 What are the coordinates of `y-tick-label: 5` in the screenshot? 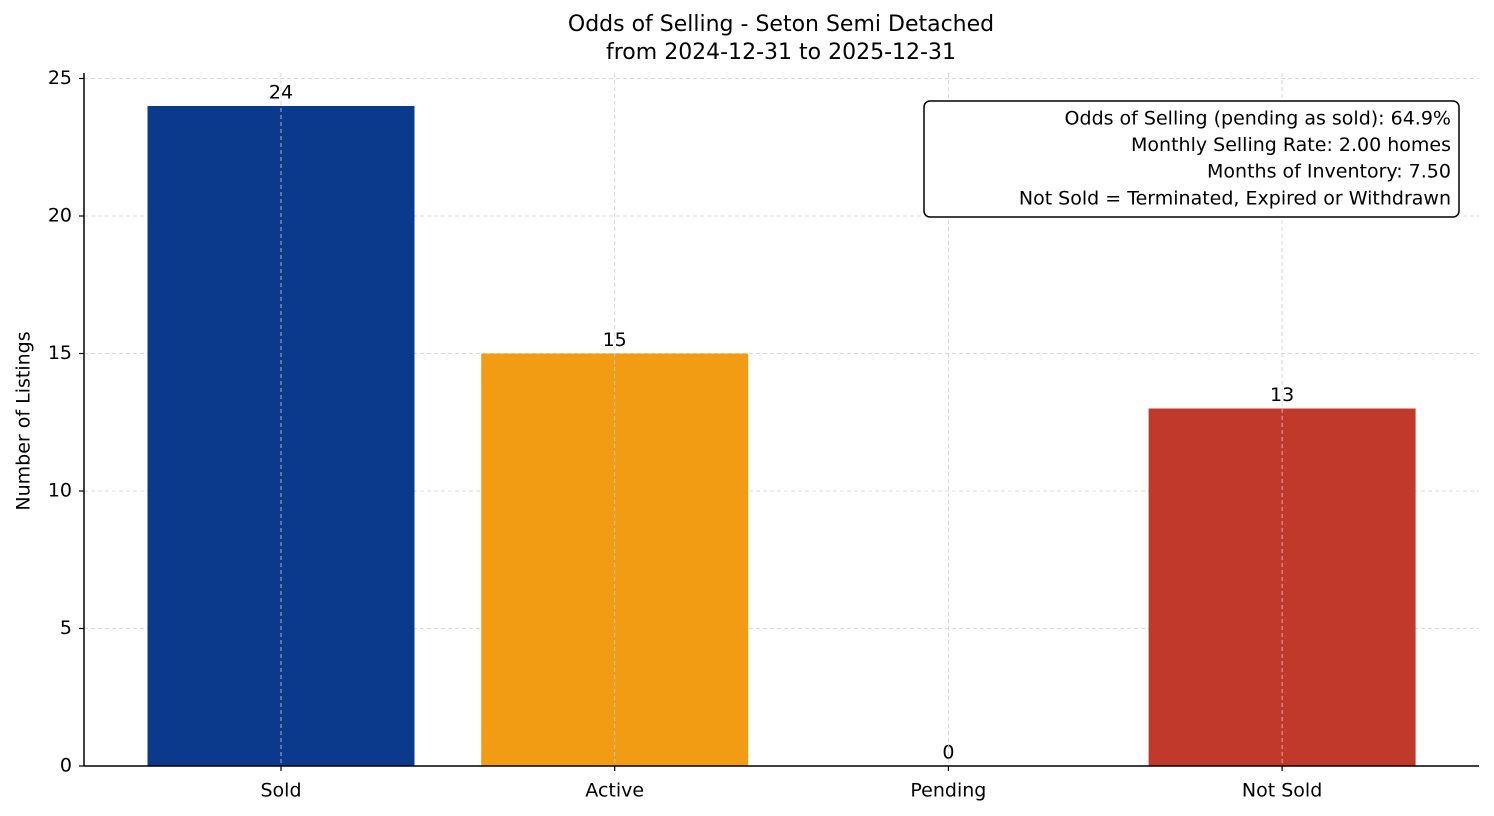 It's located at (66, 628).